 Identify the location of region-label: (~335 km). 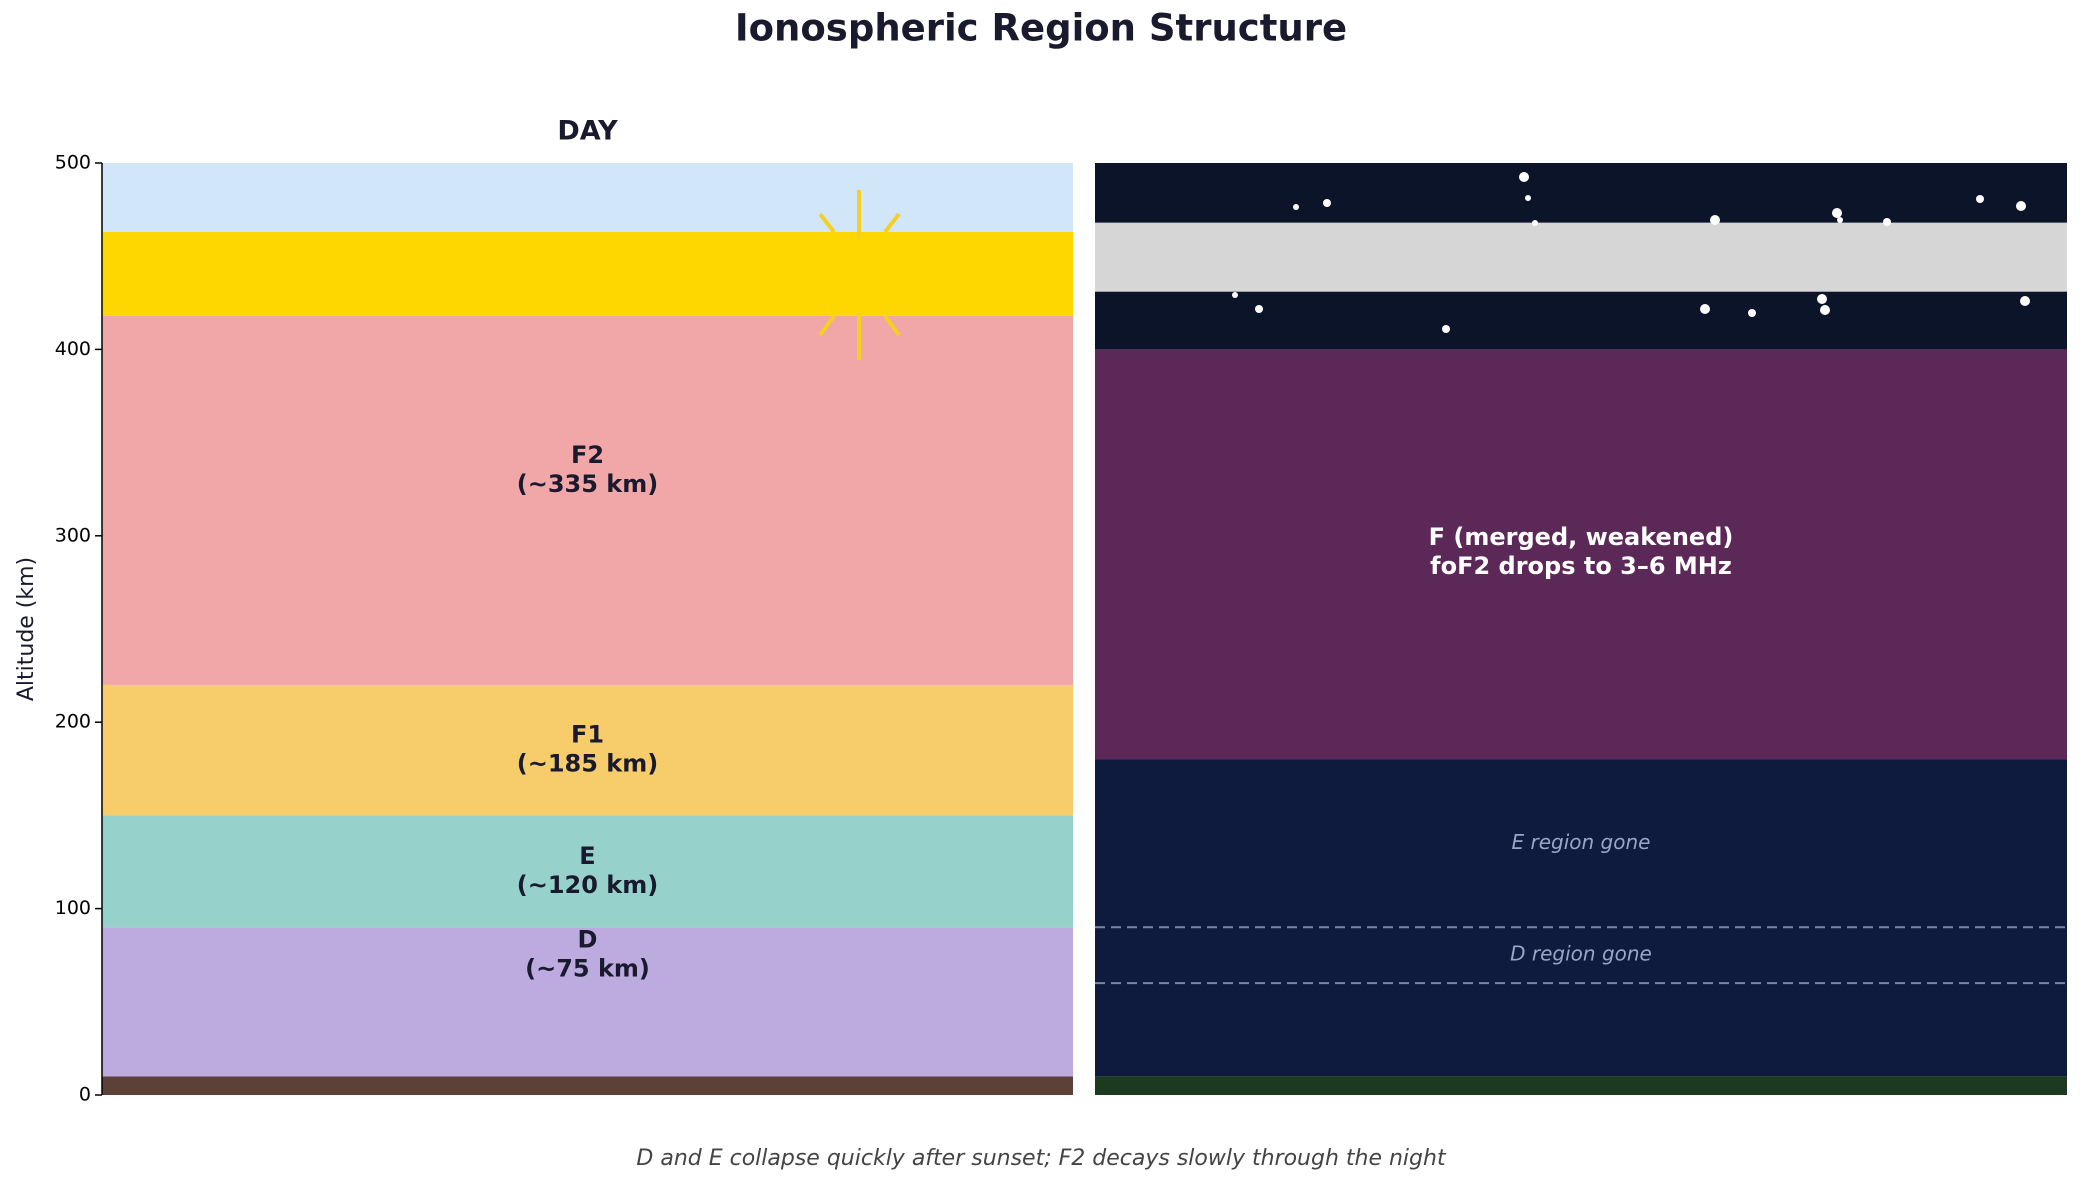
(587, 484).